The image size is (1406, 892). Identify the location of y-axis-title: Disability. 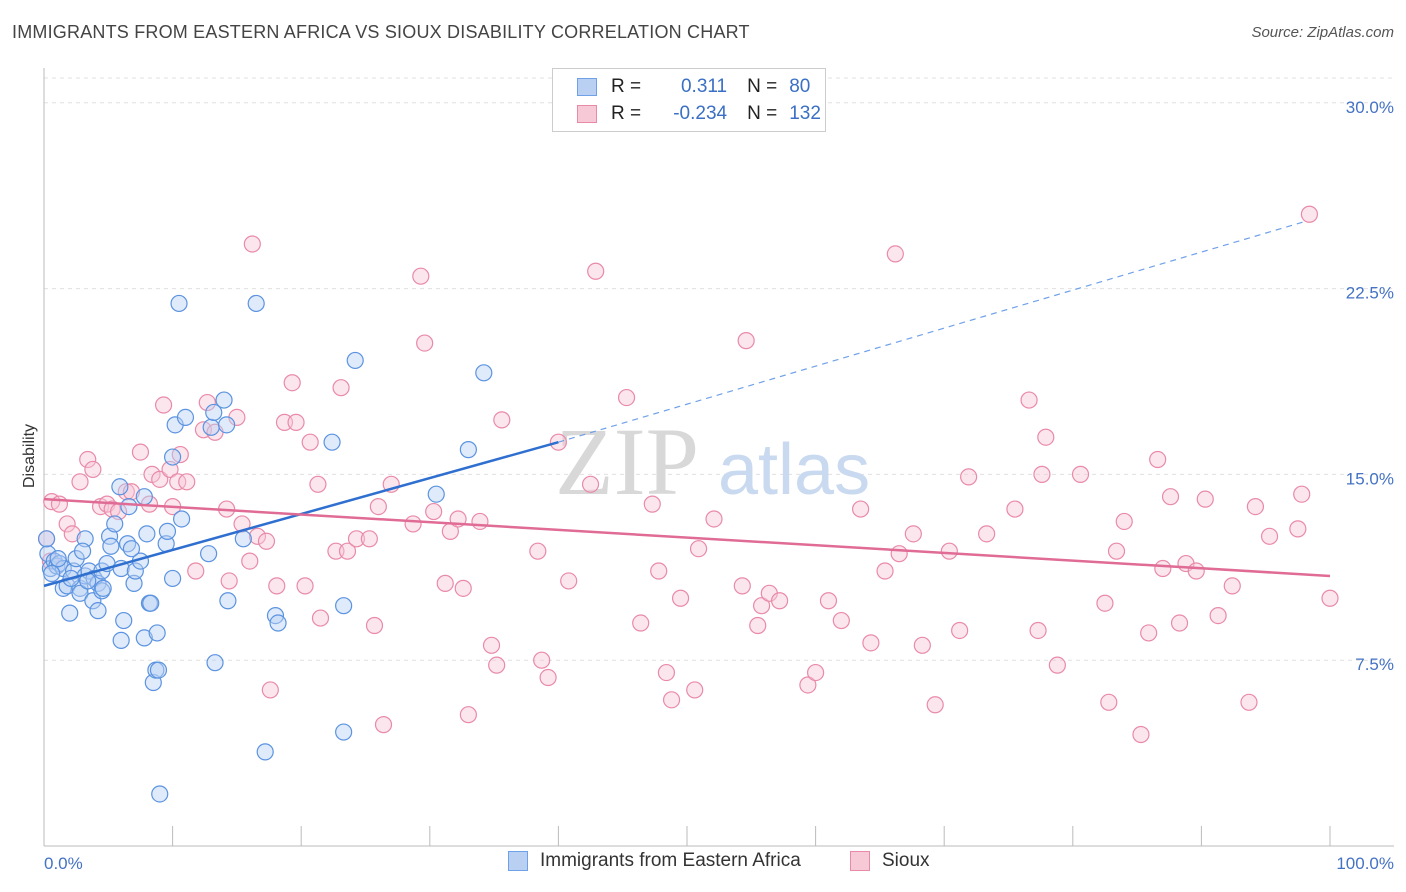
(29, 456).